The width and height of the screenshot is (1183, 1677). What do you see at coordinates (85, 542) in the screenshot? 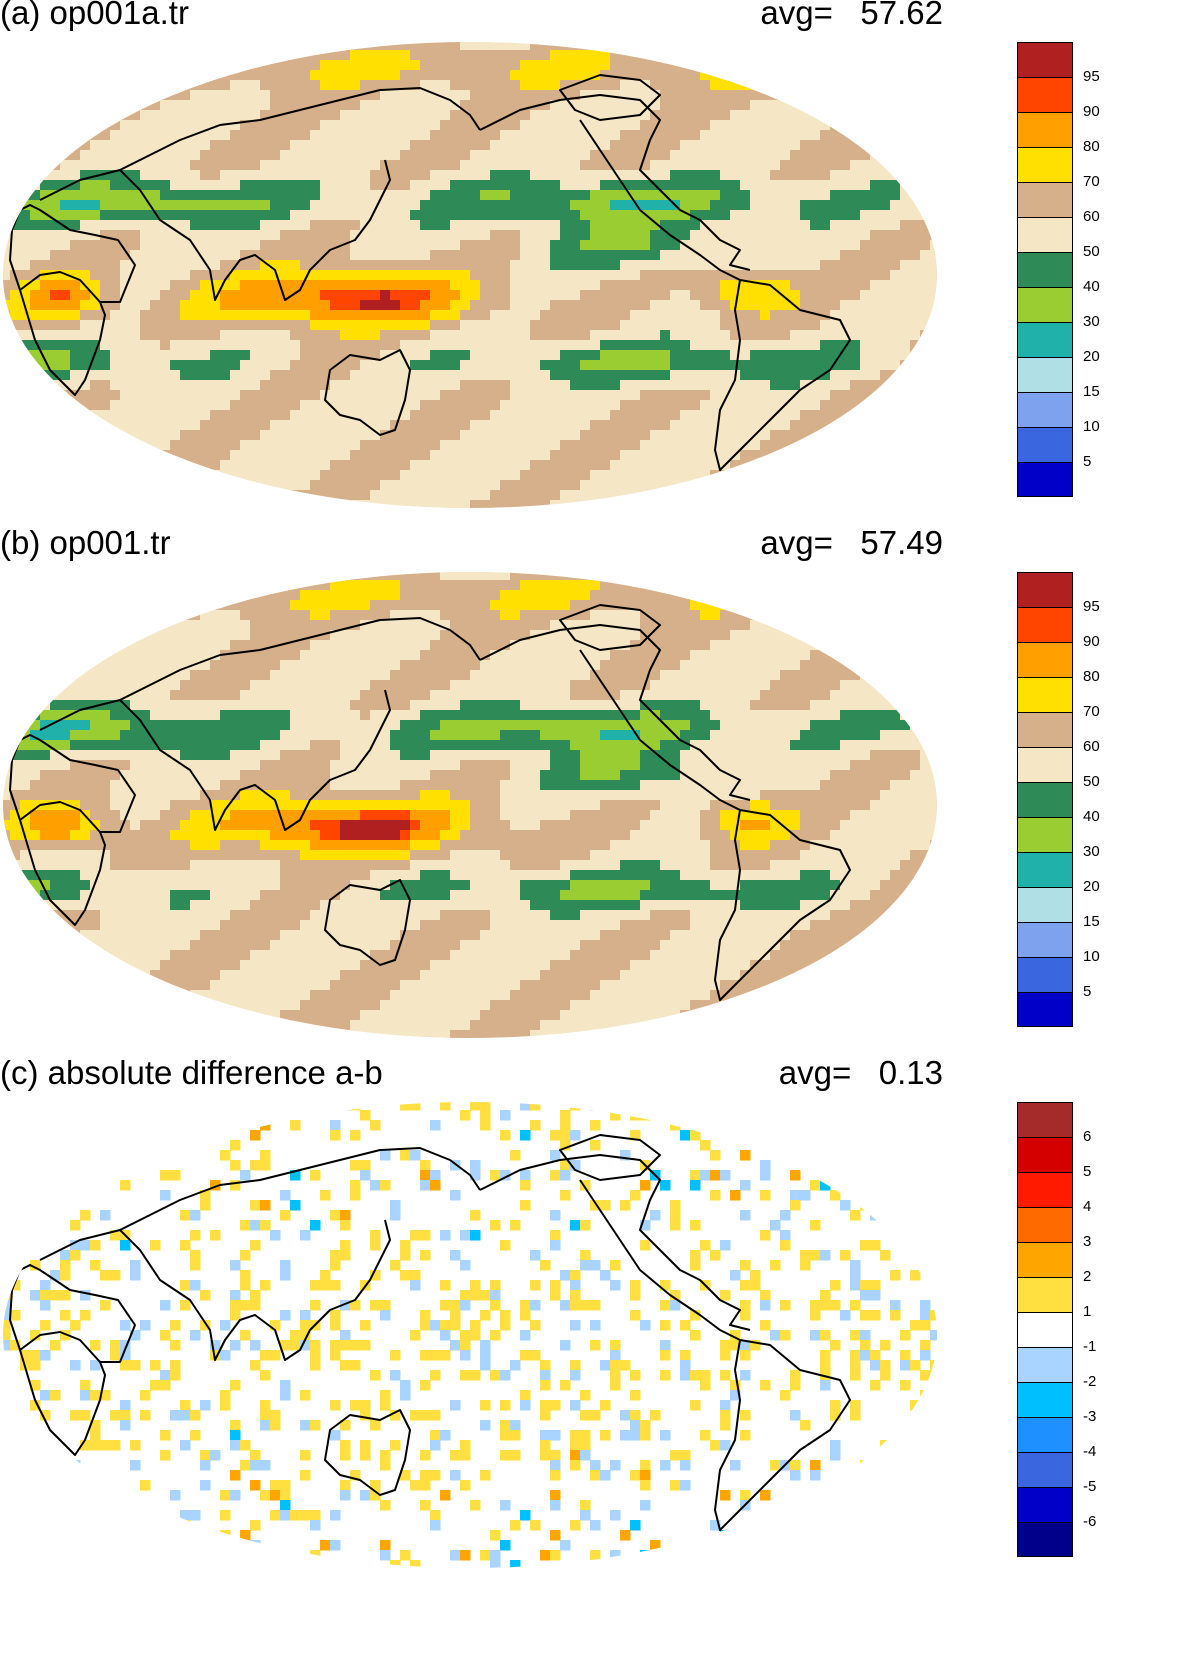
I see `panel-title: (b) op001.tr` at bounding box center [85, 542].